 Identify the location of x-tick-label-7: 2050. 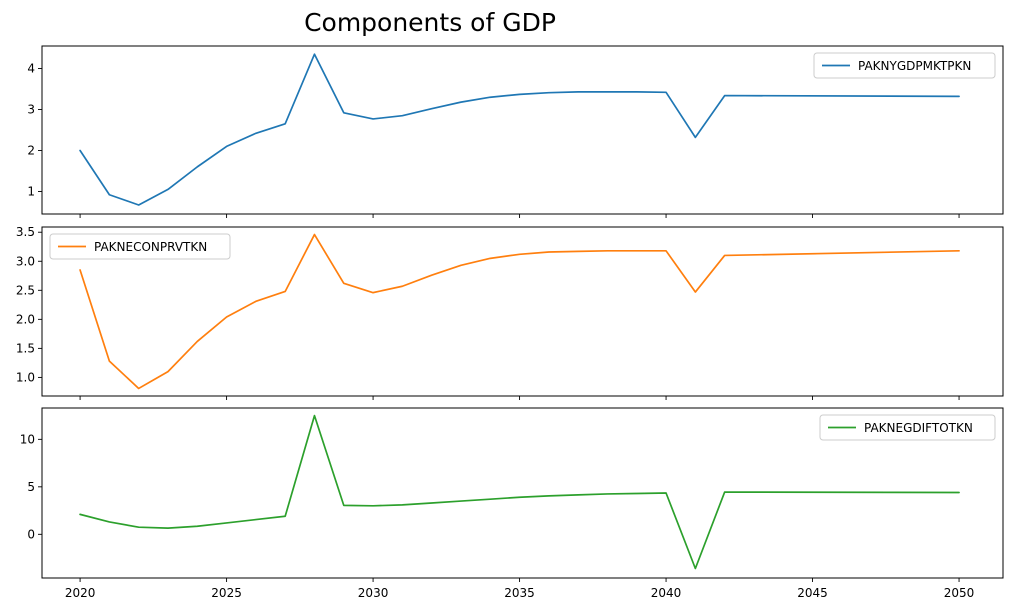
(959, 593).